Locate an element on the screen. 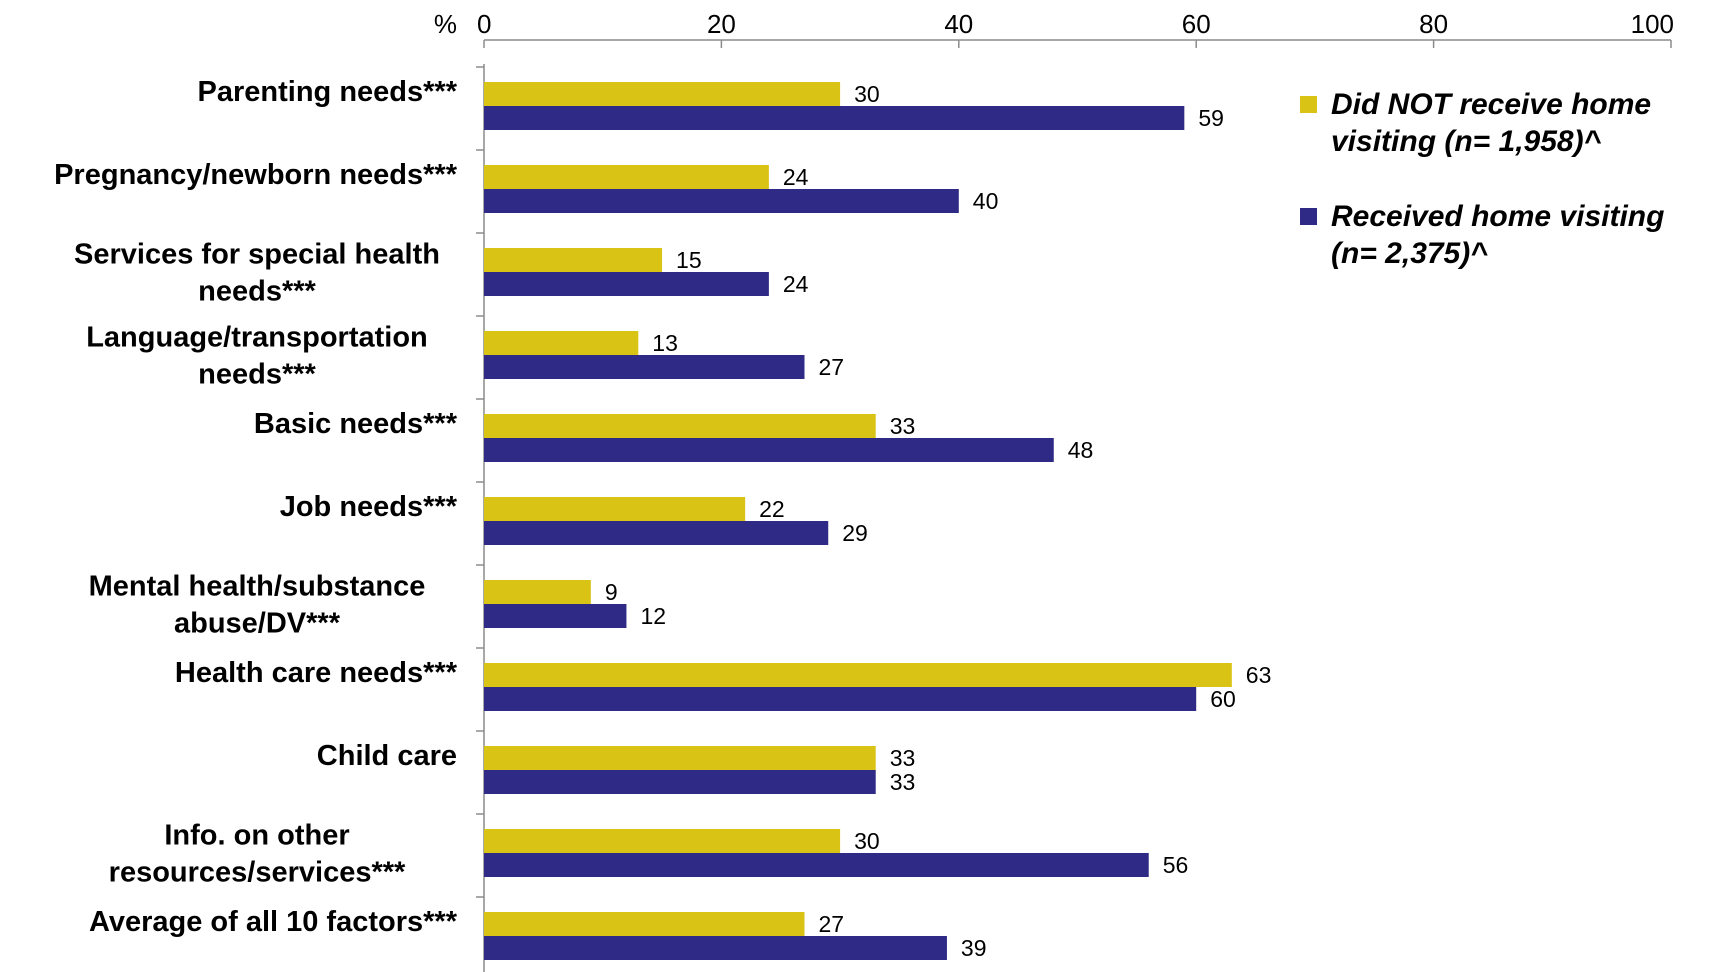 Image resolution: width=1709 pixels, height=972 pixels. category-label: Language/transportation needs*** is located at coordinates (257, 356).